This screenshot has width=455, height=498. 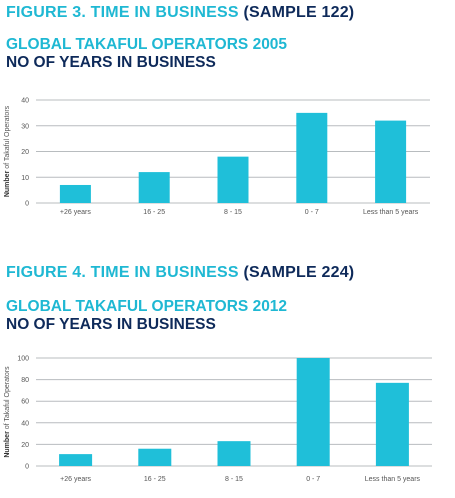 I want to click on y-tick-label: 30, so click(x=25, y=126).